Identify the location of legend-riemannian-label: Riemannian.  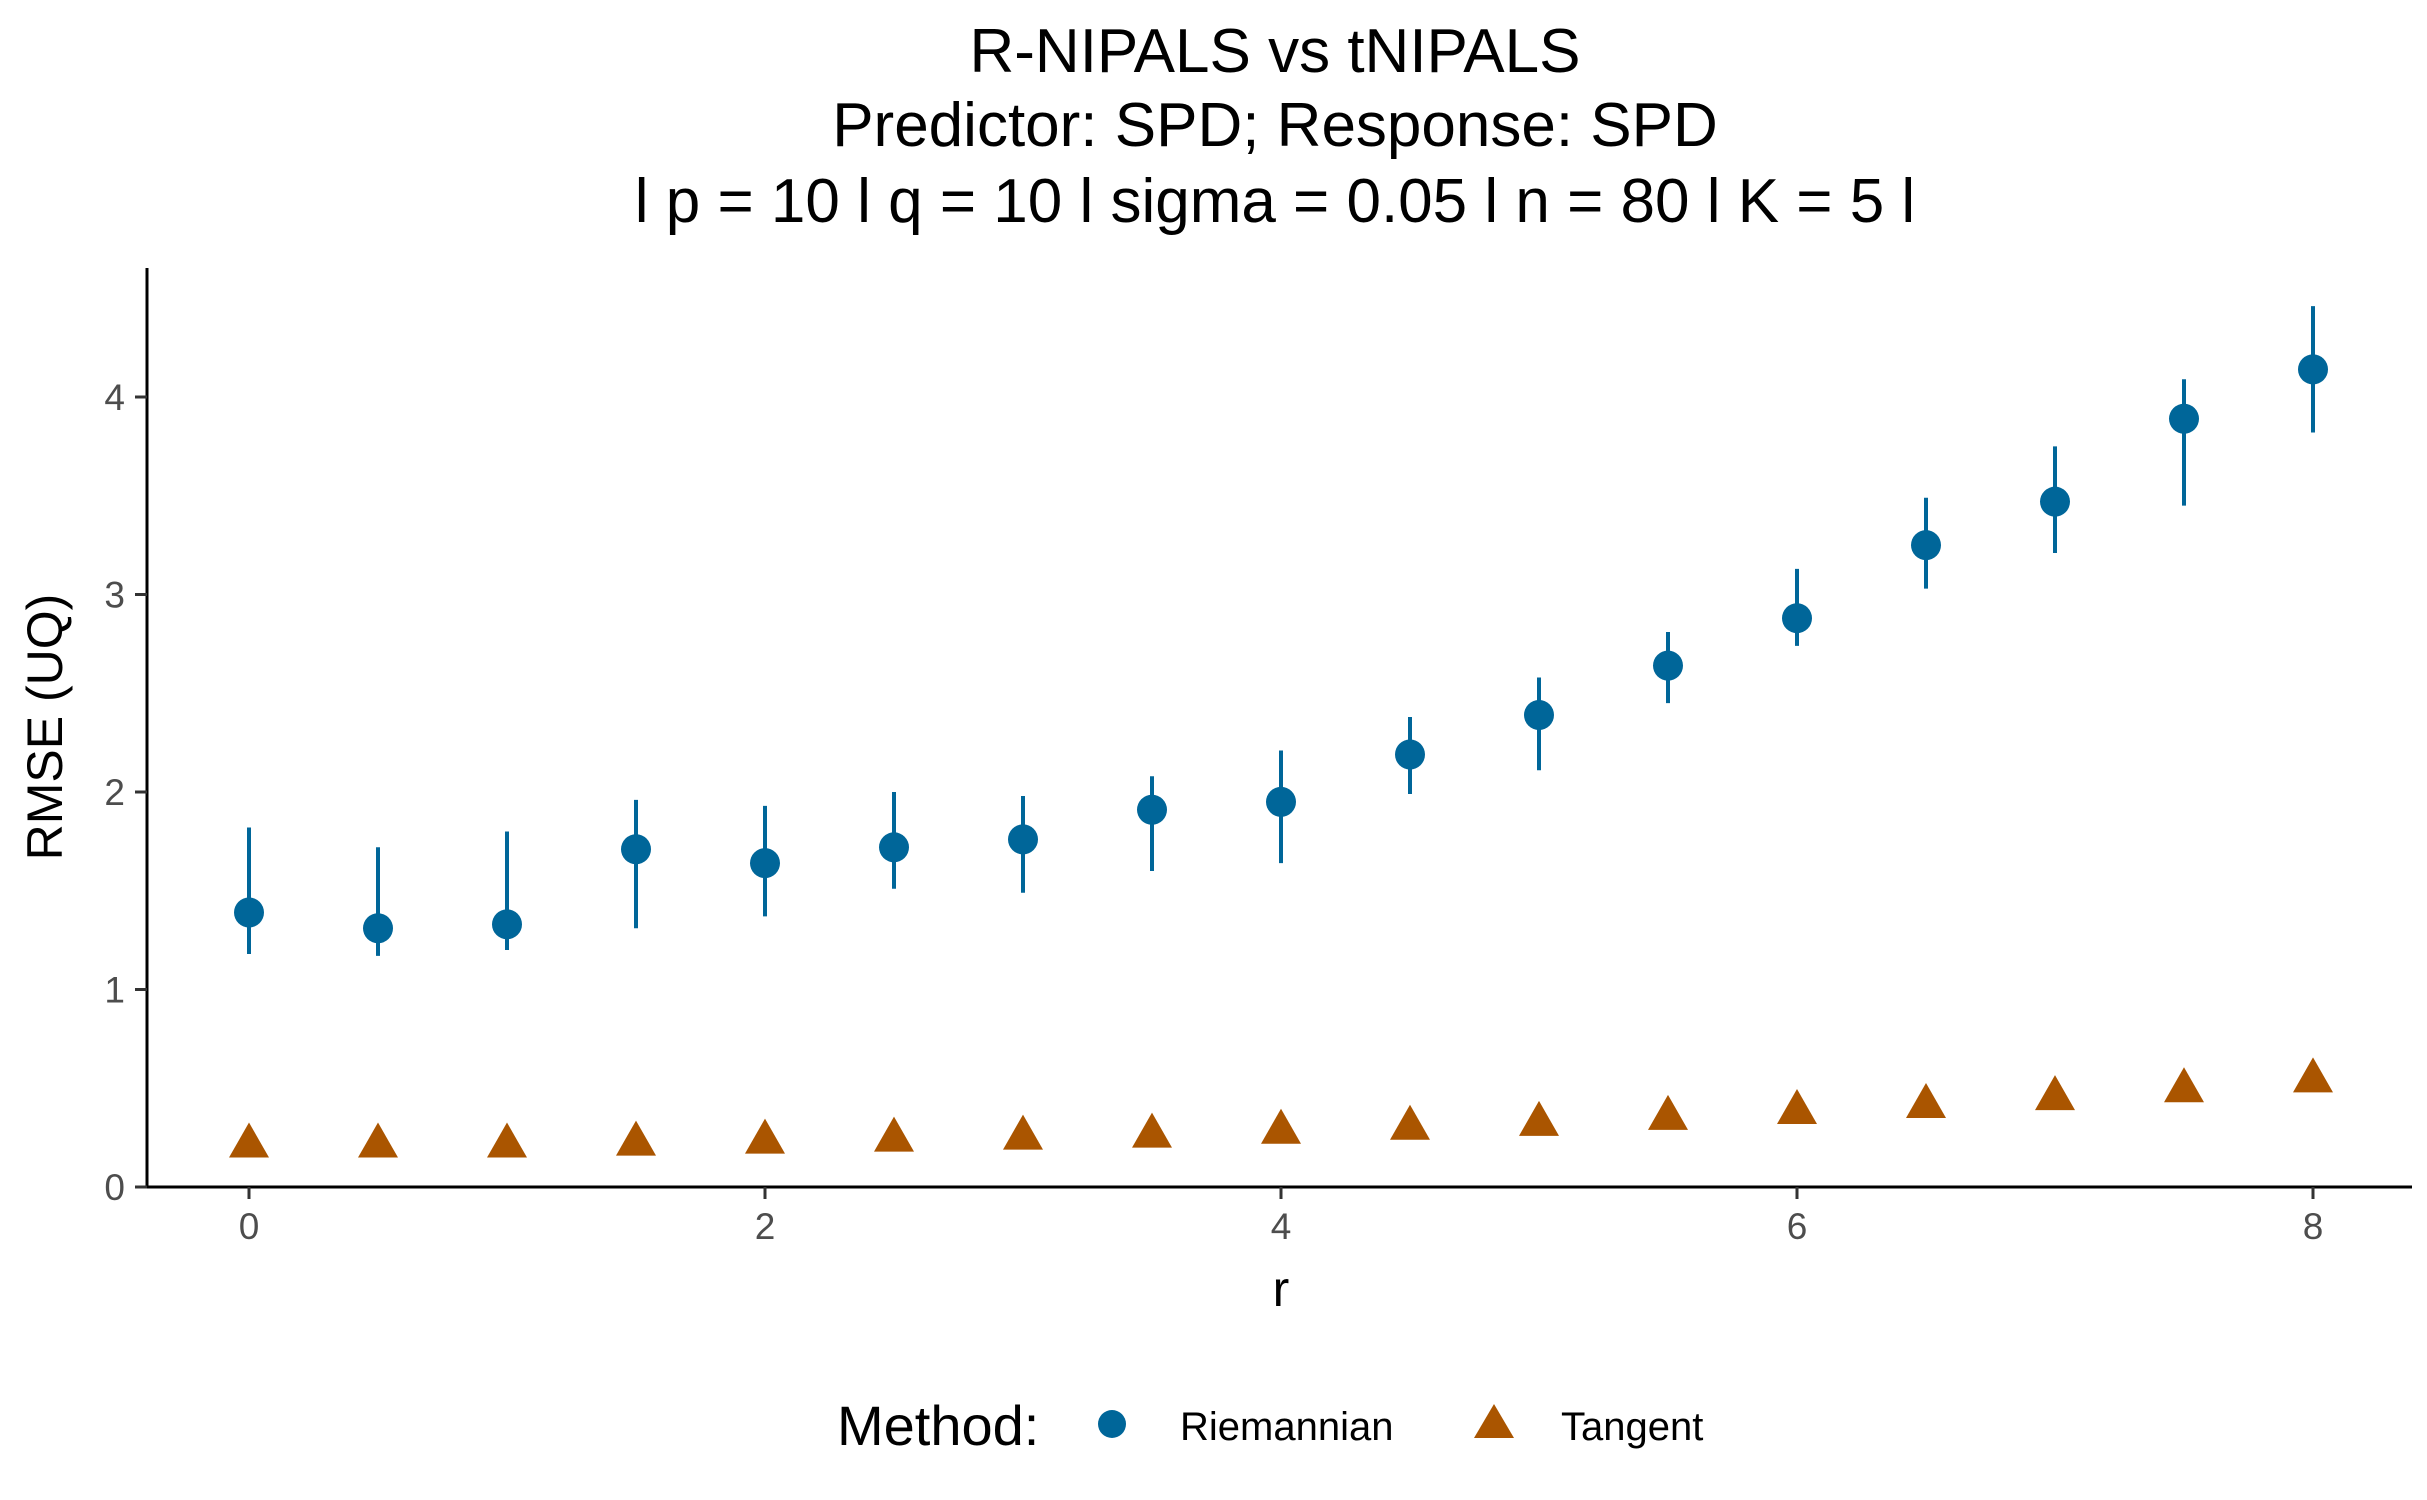
(1286, 1427).